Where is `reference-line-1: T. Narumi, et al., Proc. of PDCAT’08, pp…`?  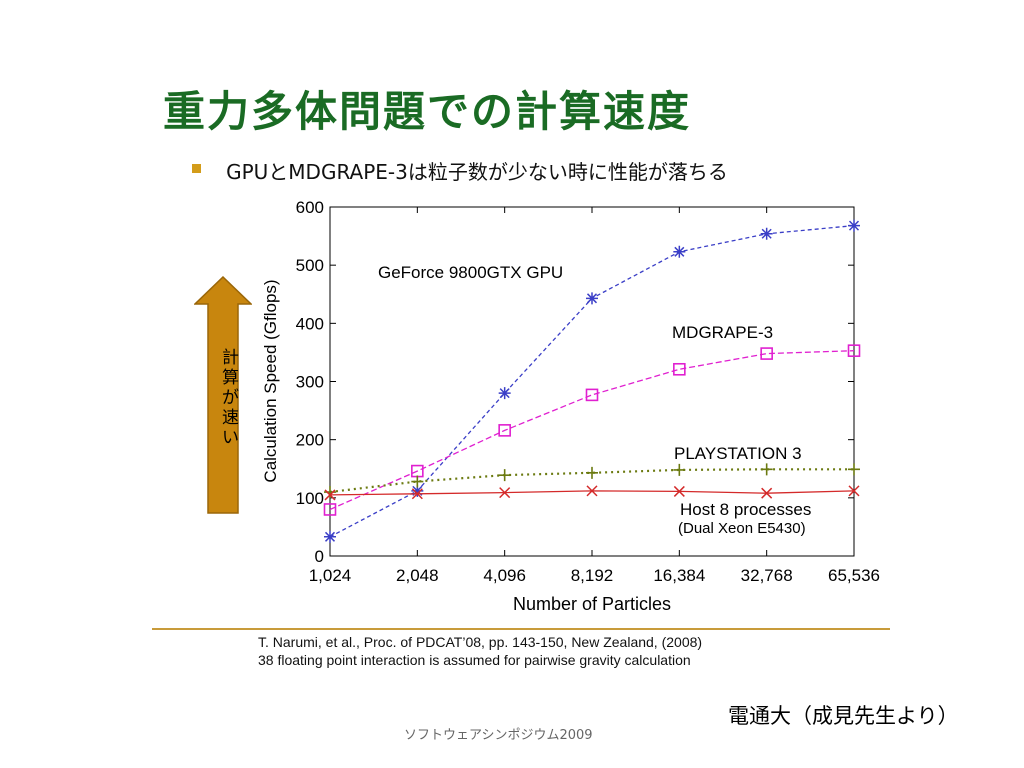
reference-line-1: T. Narumi, et al., Proc. of PDCAT’08, pp… is located at coordinates (480, 642).